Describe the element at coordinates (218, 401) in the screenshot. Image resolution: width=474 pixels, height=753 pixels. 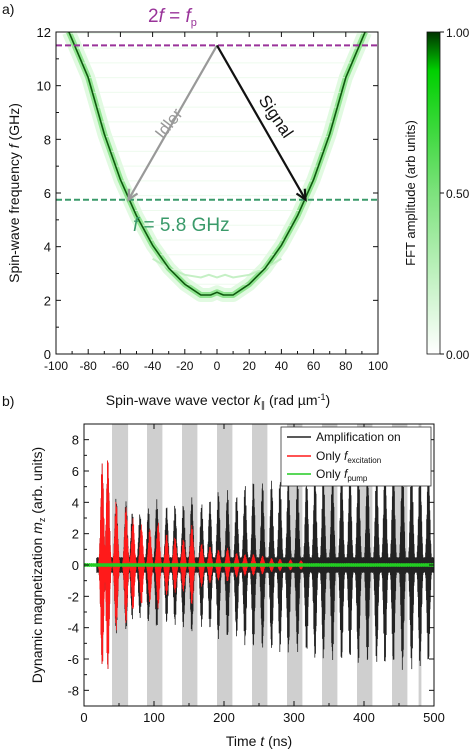
I see `panel-a-xlabel: Spin-wave wave vector k∥ (rad µm-1)` at that location.